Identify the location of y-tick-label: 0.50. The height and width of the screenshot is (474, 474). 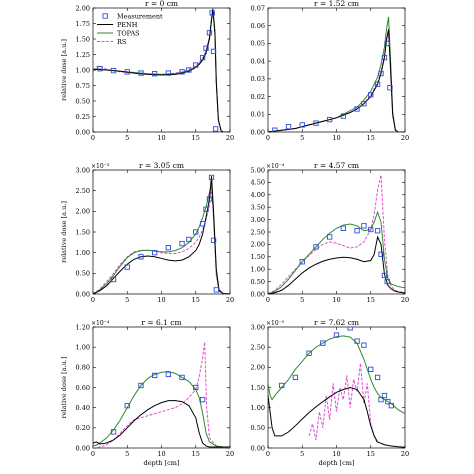
(258, 282).